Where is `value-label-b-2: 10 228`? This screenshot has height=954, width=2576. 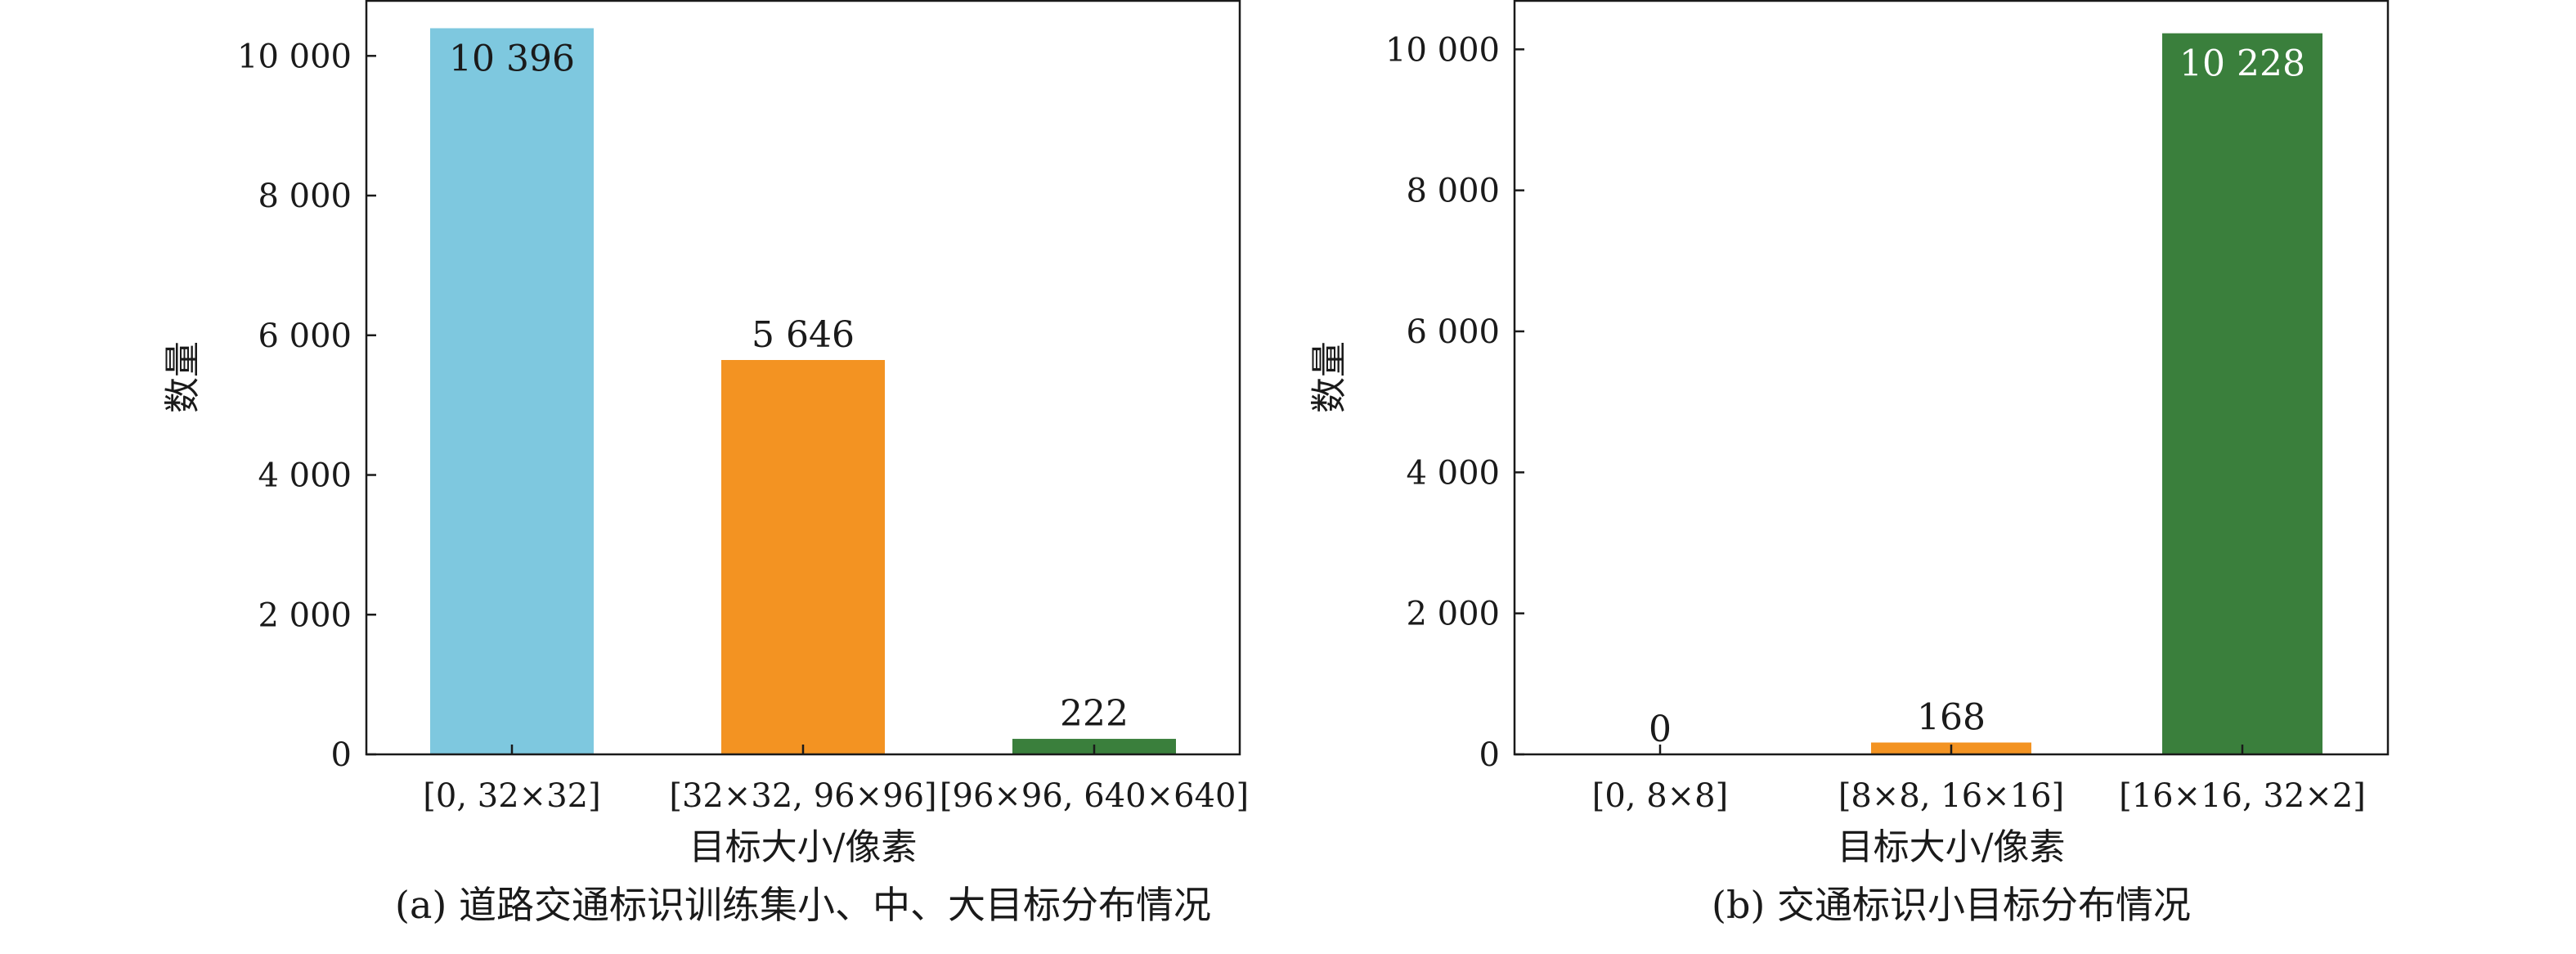
value-label-b-2: 10 228 is located at coordinates (2242, 64).